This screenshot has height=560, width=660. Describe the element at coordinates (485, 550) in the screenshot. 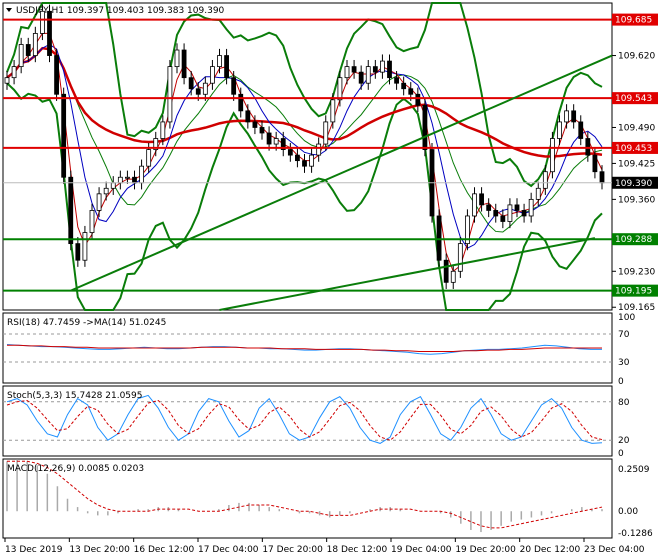

I see `time-tick-label: 19 Dec 20:00` at that location.